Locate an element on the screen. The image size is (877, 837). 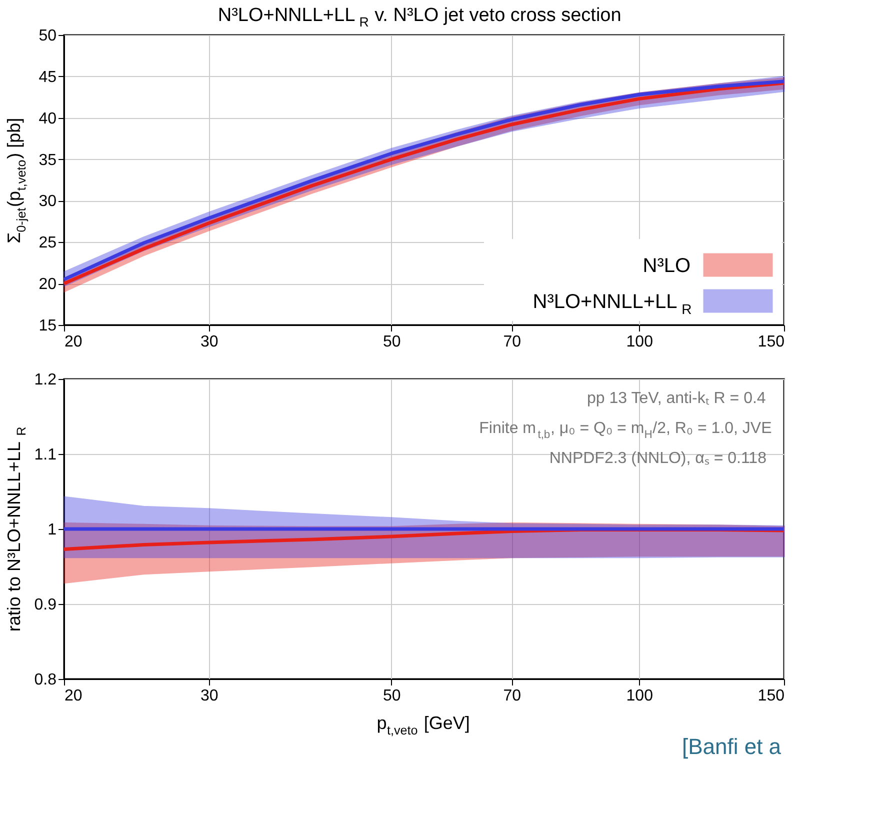
y-tick-label: 0.8 is located at coordinates (45, 680).